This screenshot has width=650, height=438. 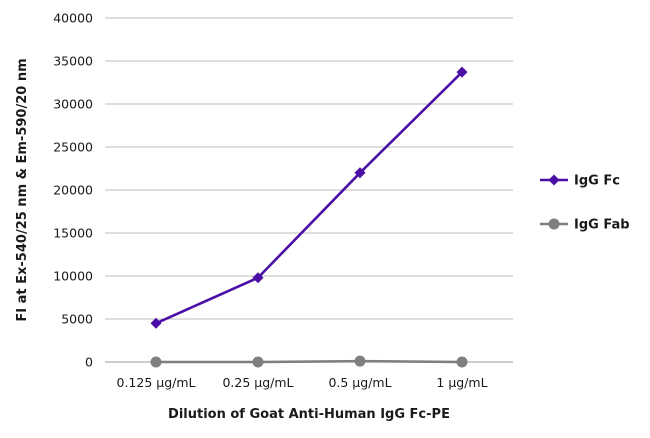 What do you see at coordinates (22, 189) in the screenshot?
I see `y-axis-title: FI at Ex-540/25 nm & Em-590/20 nm` at bounding box center [22, 189].